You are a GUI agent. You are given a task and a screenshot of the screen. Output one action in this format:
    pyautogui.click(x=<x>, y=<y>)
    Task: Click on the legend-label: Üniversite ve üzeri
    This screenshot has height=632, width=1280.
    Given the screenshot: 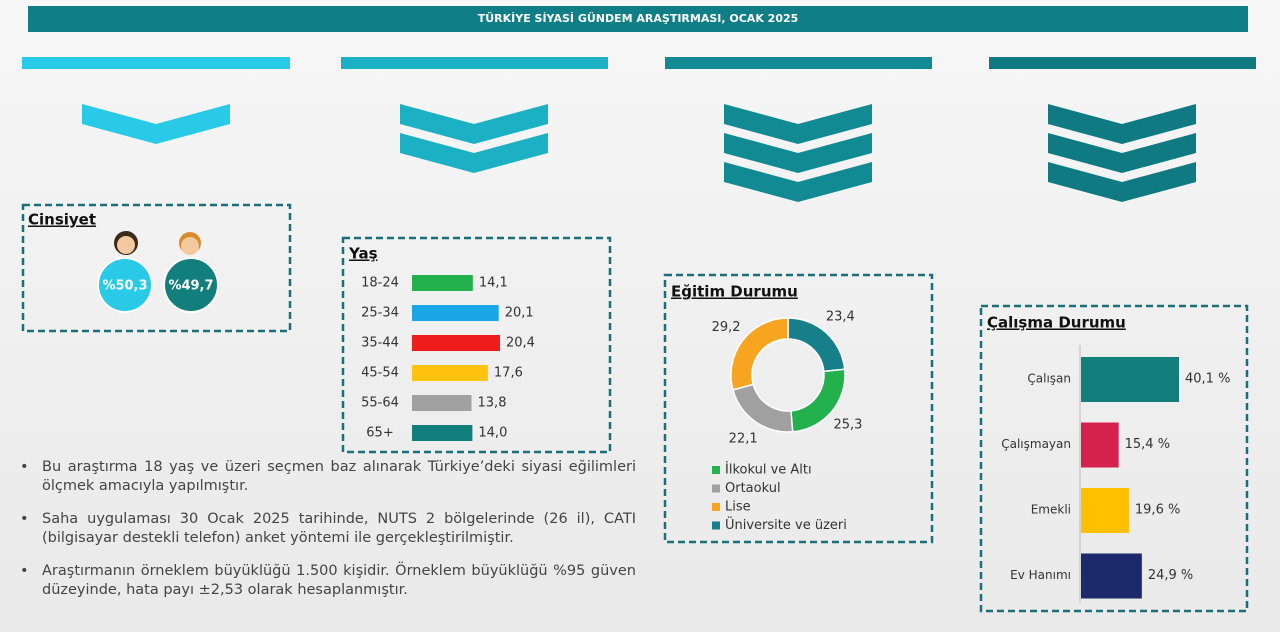 What is the action you would take?
    pyautogui.click(x=786, y=524)
    